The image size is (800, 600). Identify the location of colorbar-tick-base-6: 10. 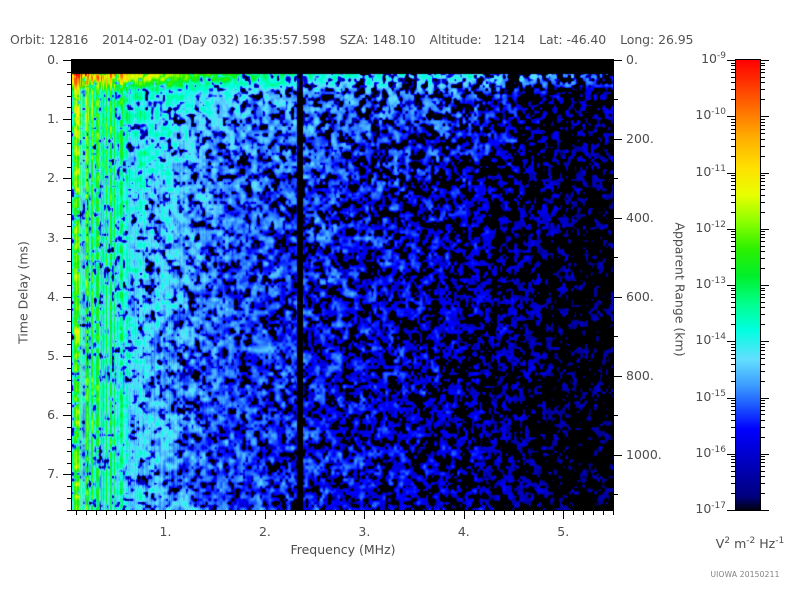
(703, 396).